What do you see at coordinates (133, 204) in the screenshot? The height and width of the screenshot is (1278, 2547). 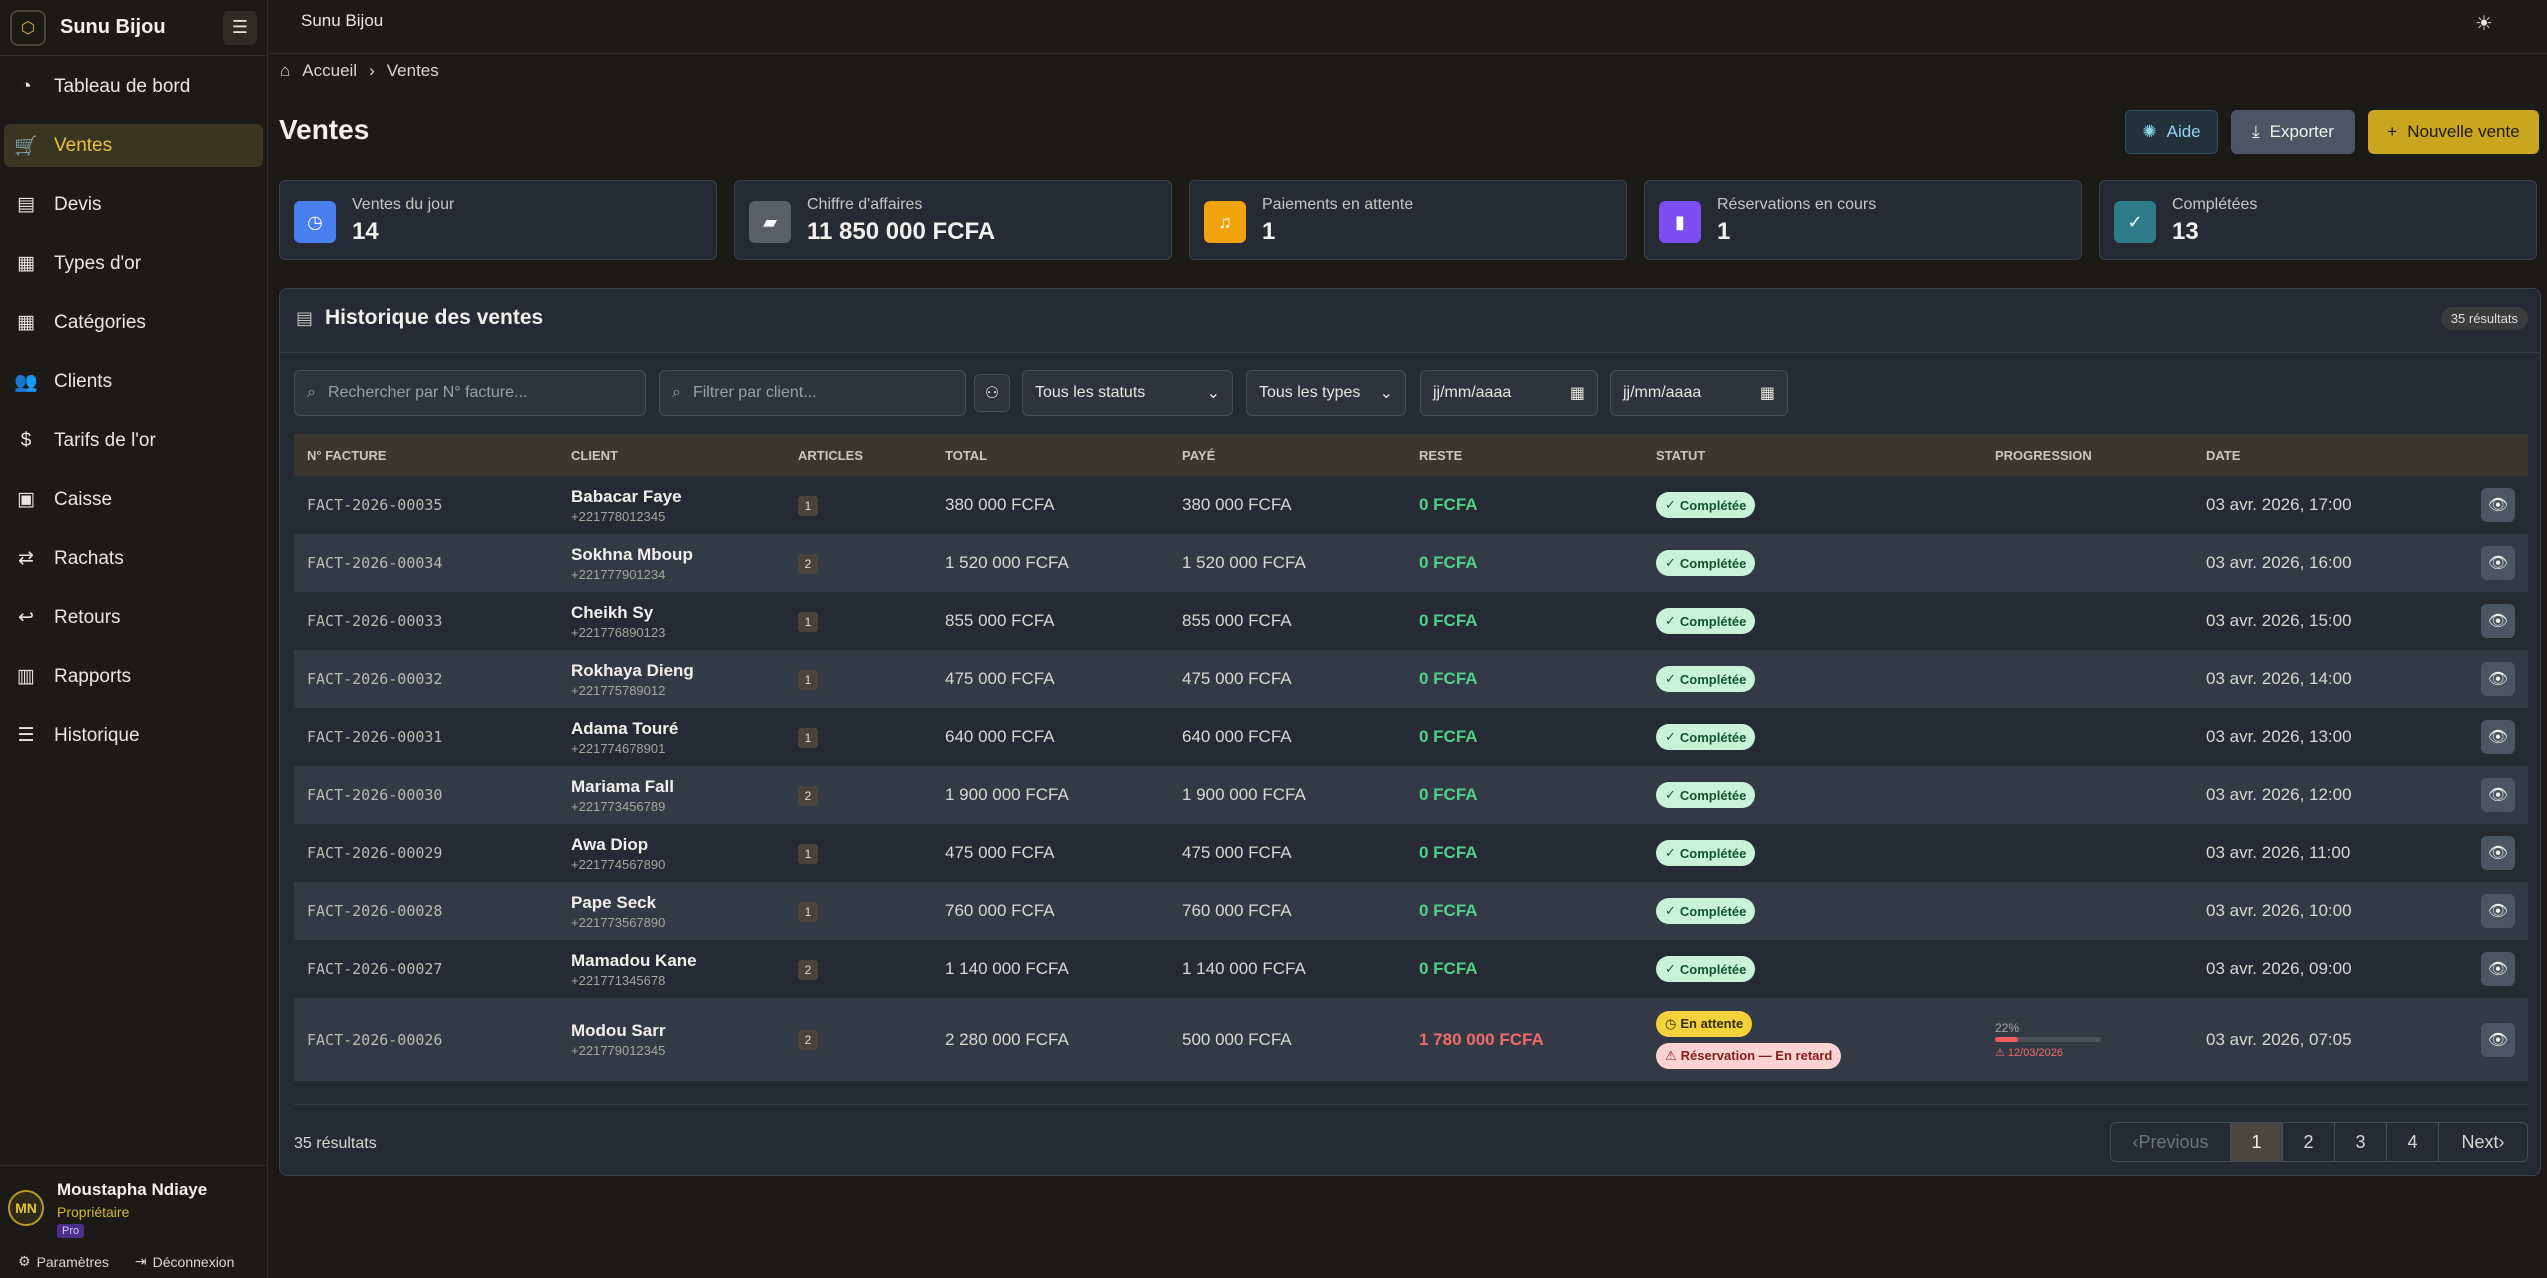 I see `sidebar-item-devis: ▤ Devis` at bounding box center [133, 204].